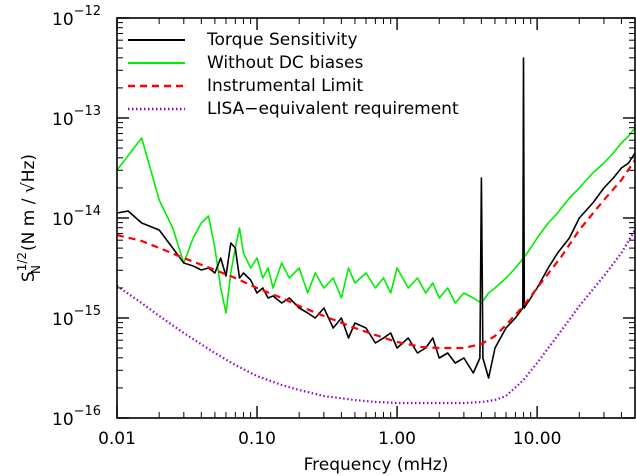 The height and width of the screenshot is (476, 636). What do you see at coordinates (87, 11) in the screenshot?
I see `y-tick-label-sup-4: −12` at bounding box center [87, 11].